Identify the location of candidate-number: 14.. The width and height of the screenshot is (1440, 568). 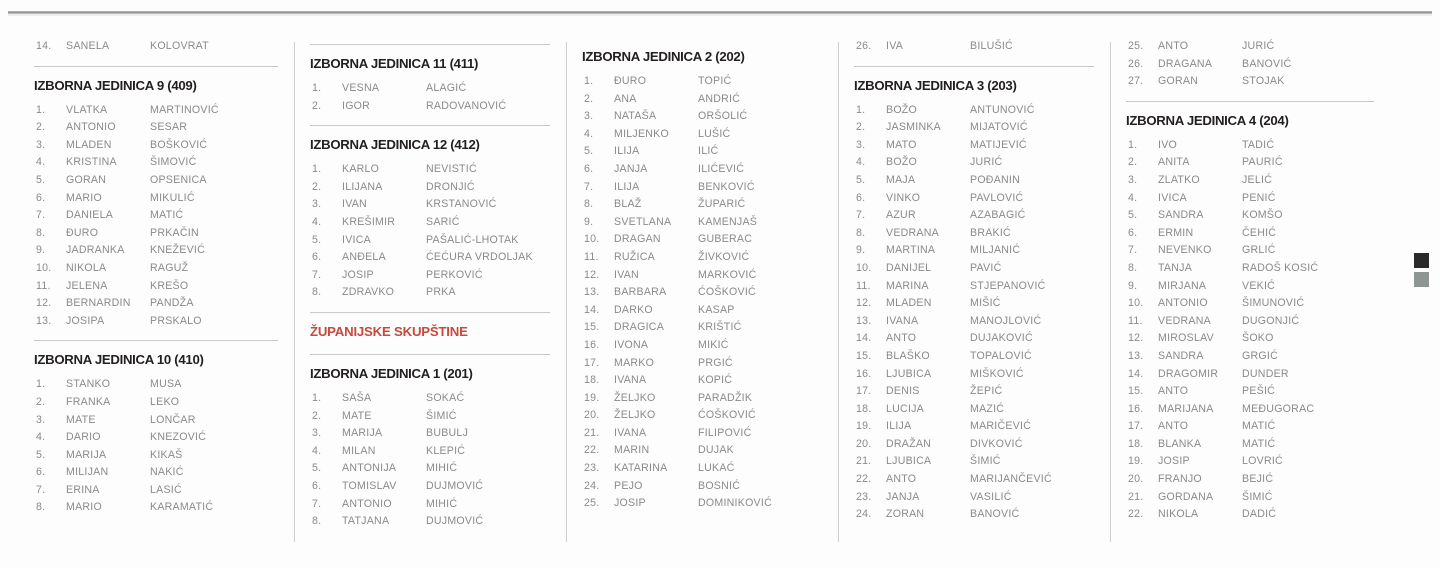
(864, 338).